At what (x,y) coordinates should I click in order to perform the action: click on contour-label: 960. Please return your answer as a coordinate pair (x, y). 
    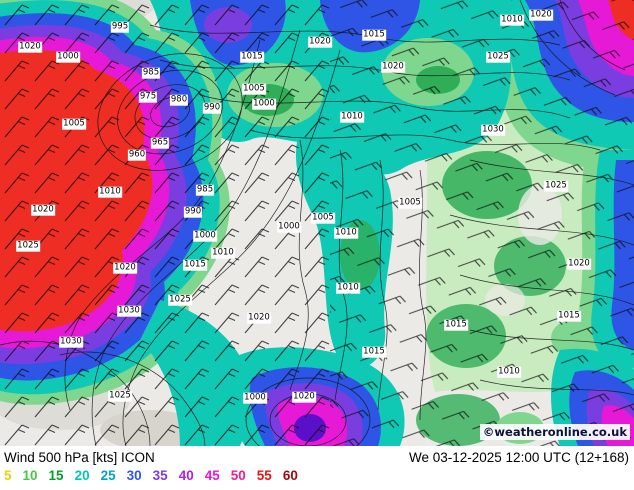
    Looking at the image, I should click on (137, 155).